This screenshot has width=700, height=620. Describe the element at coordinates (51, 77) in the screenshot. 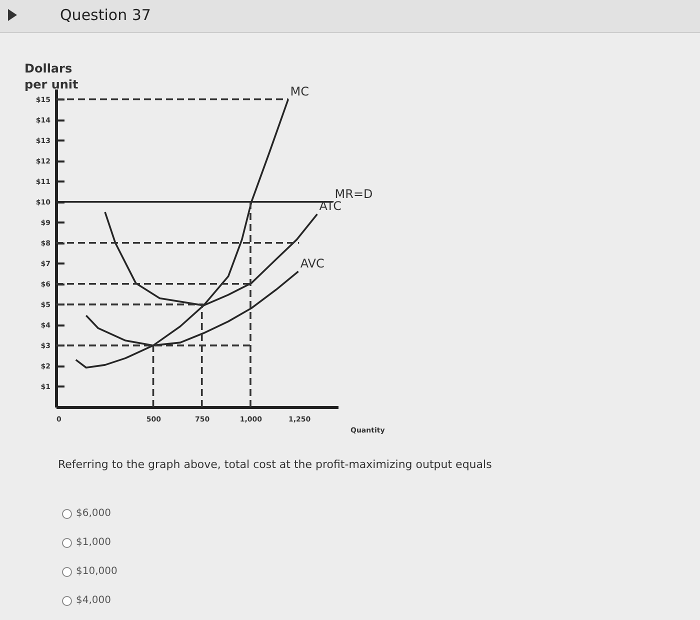

I see `y-axis-title: Dollars per unit` at that location.